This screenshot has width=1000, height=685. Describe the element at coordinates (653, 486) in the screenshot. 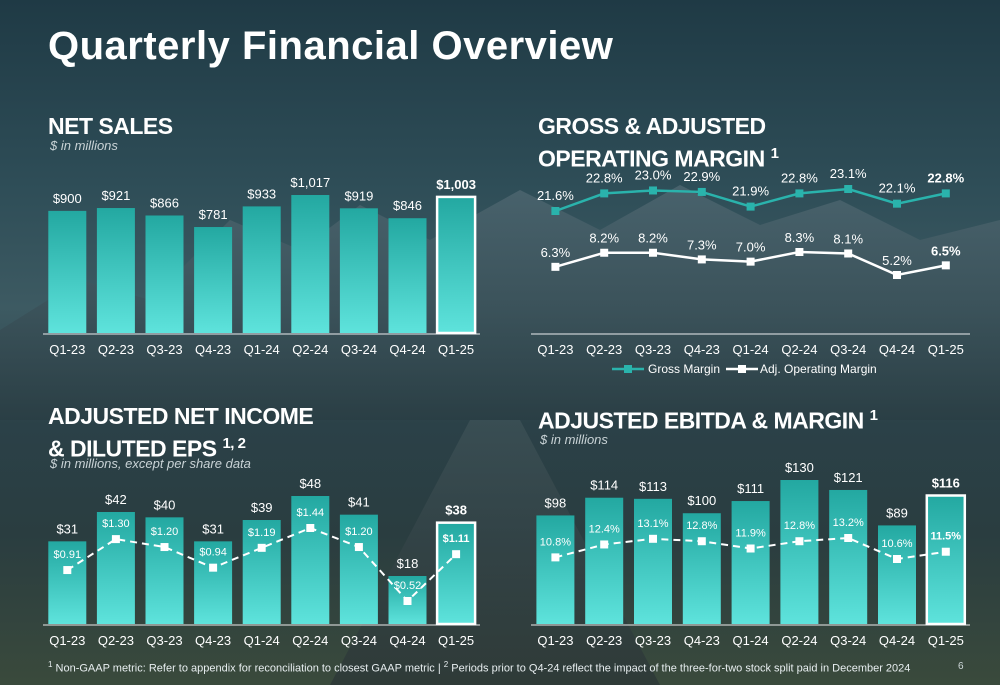

I see `bar-data-label: $113` at that location.